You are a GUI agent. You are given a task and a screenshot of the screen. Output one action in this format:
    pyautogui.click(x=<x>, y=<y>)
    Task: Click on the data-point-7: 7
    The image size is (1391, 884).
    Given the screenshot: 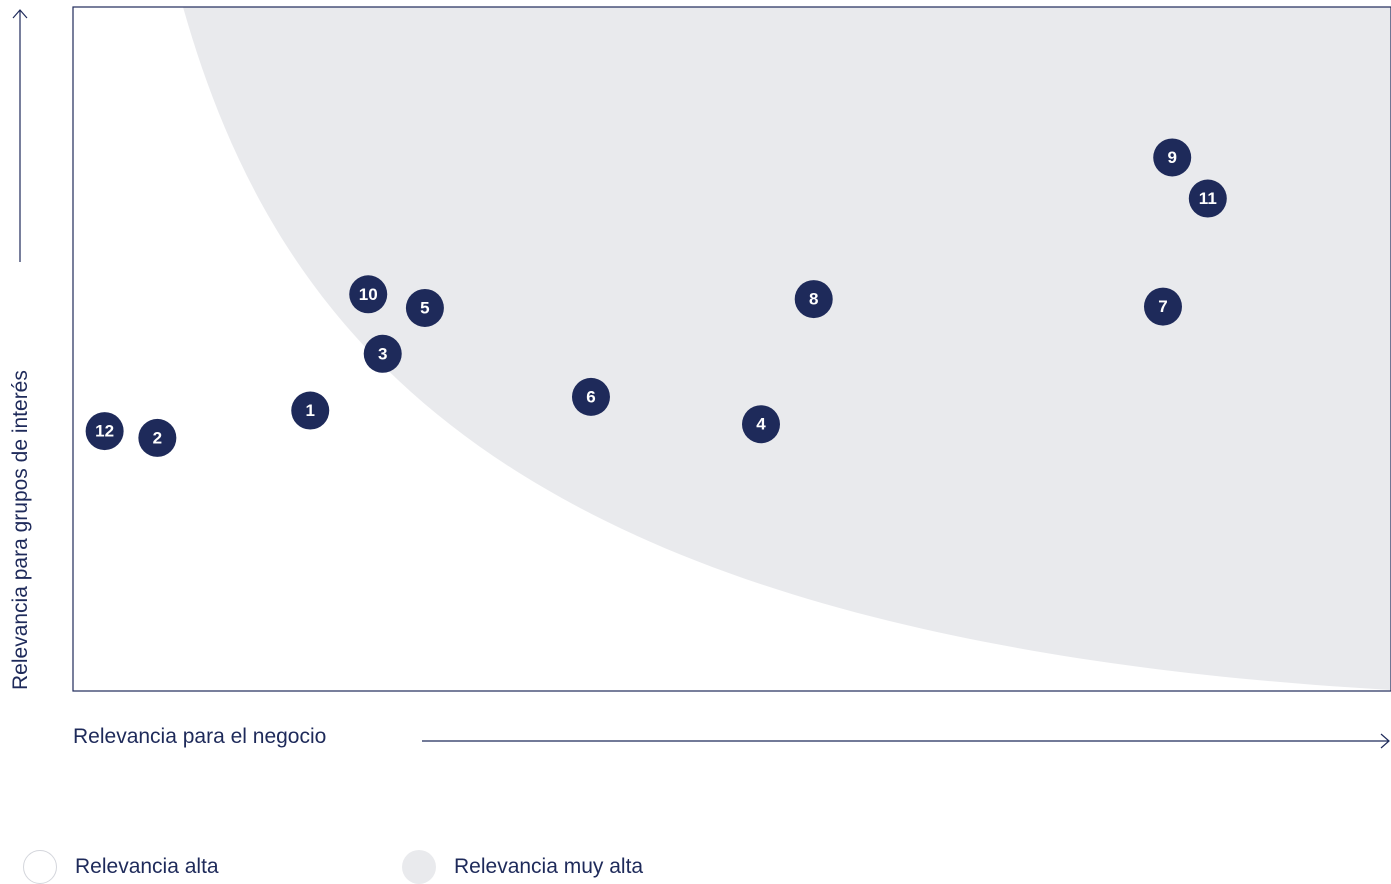 What is the action you would take?
    pyautogui.click(x=1162, y=306)
    